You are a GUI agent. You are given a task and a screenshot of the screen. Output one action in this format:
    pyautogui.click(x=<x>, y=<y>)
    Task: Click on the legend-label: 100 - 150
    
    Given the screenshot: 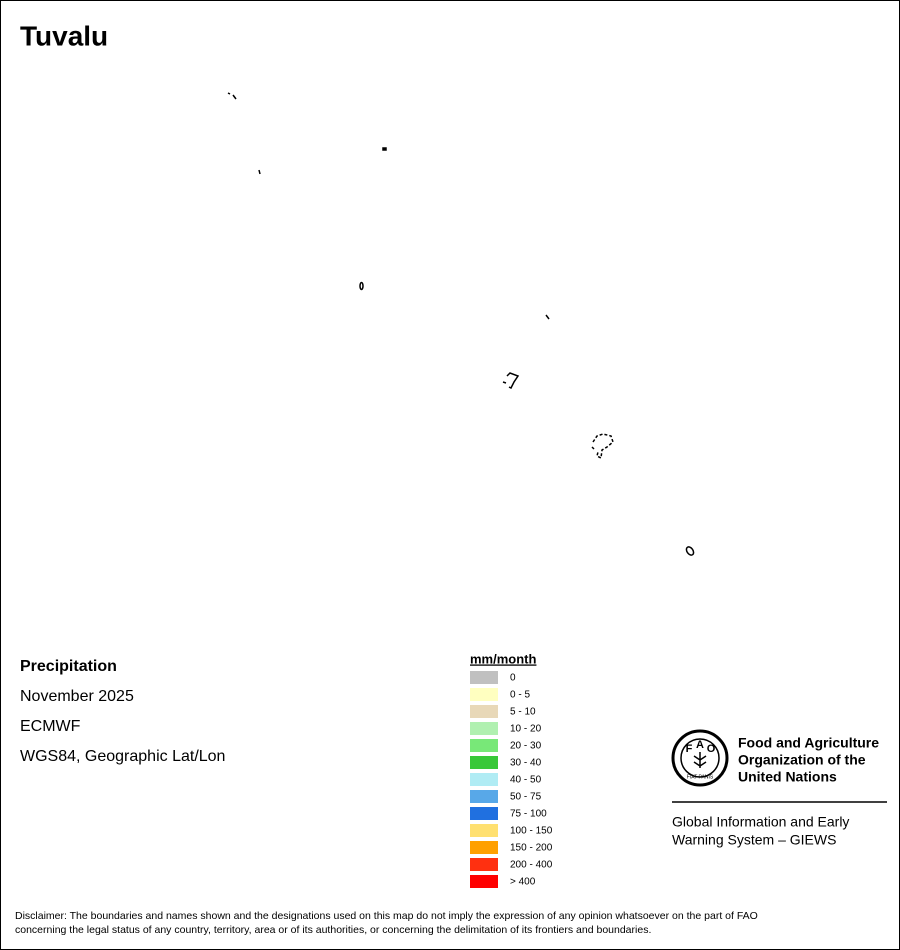 What is the action you would take?
    pyautogui.click(x=531, y=831)
    